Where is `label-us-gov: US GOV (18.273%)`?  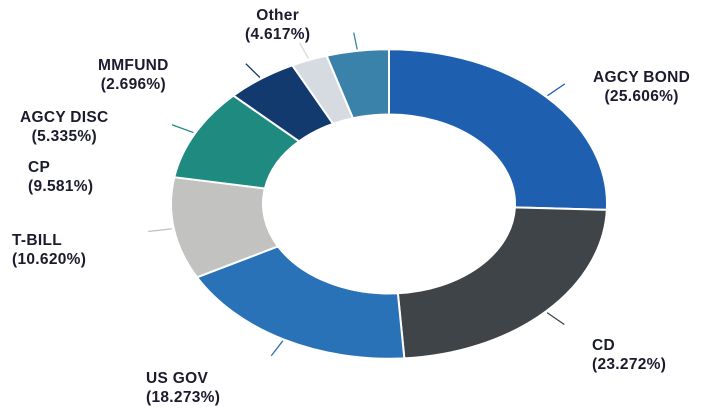
label-us-gov: US GOV (18.273%) is located at coordinates (183, 388).